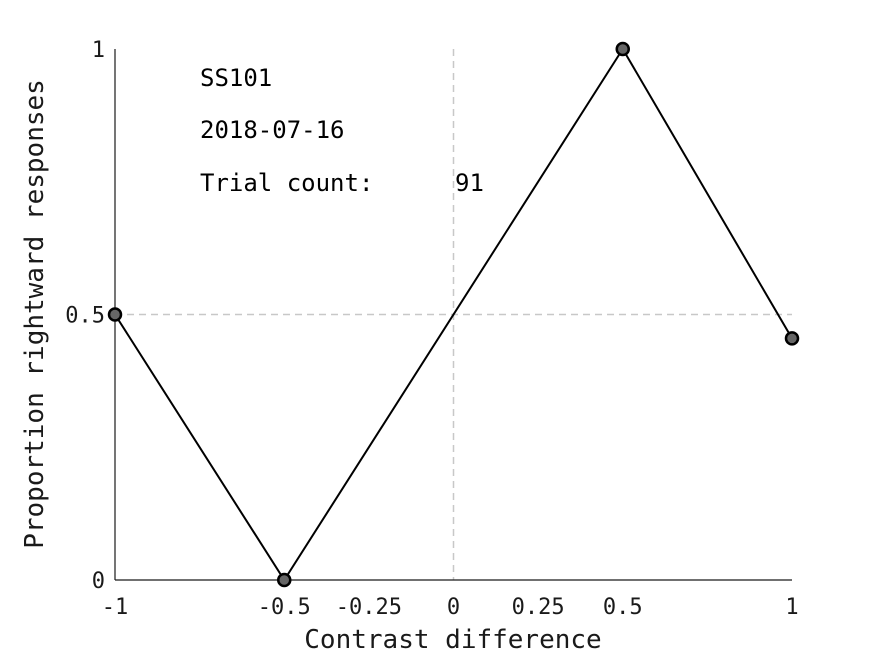 Image resolution: width=875 pixels, height=656 pixels. Describe the element at coordinates (538, 607) in the screenshot. I see `x-tick-label: 0.25` at that location.